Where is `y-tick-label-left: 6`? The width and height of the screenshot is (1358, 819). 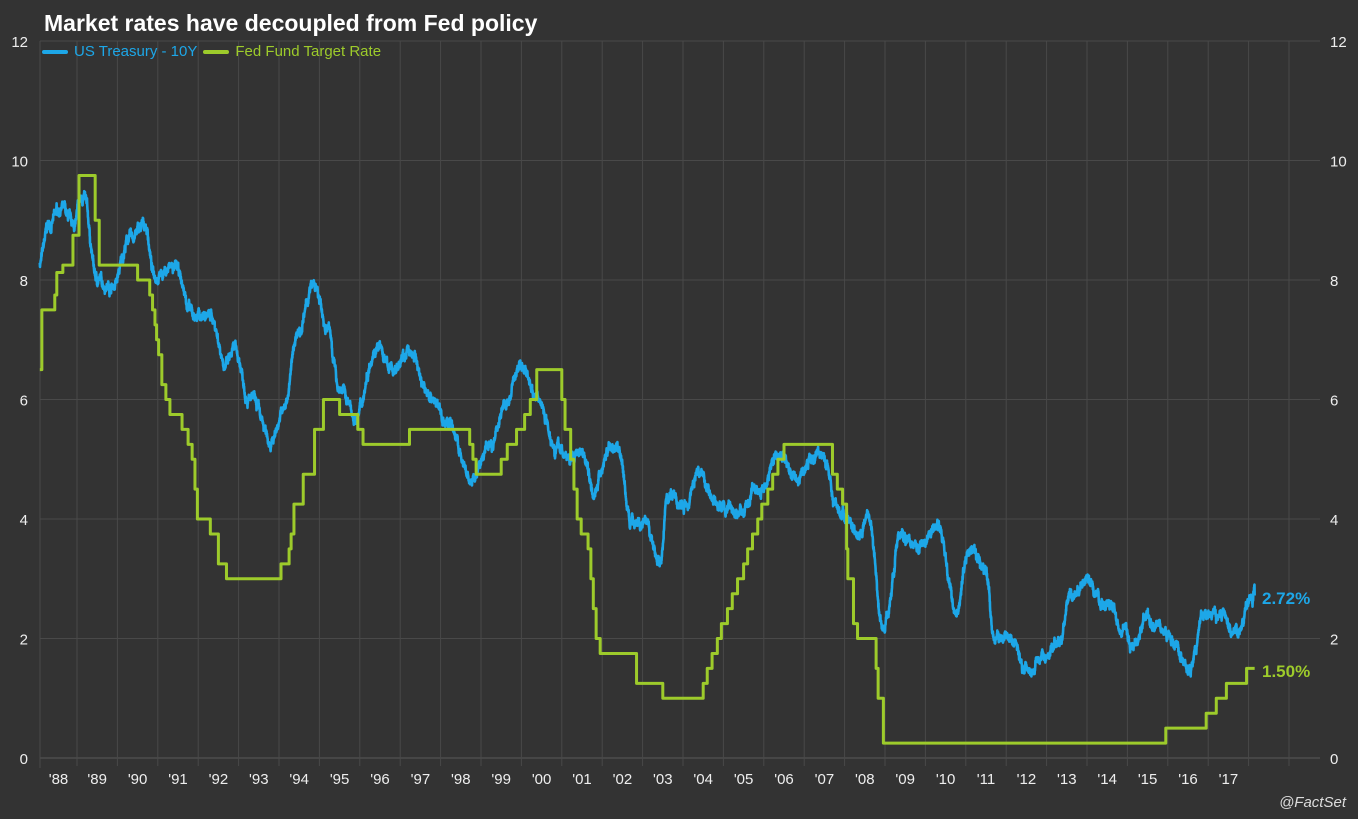 y-tick-label-left: 6 is located at coordinates (24, 401).